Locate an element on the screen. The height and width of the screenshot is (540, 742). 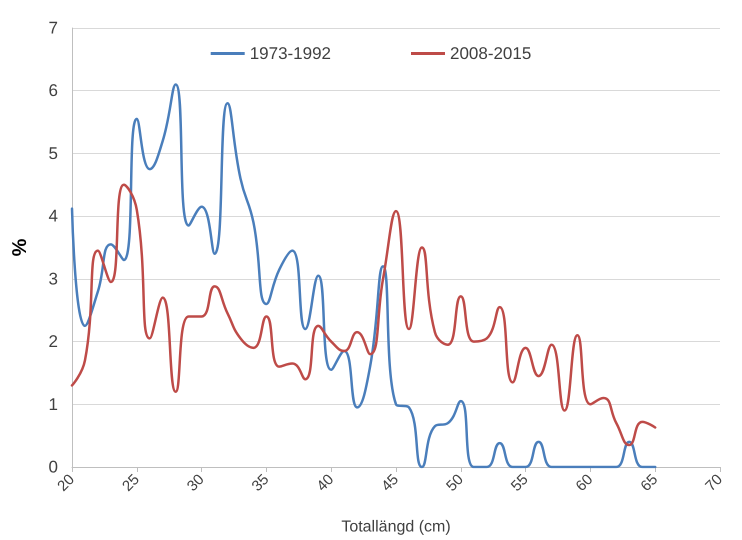
y-tick-label: 2 is located at coordinates (53, 342).